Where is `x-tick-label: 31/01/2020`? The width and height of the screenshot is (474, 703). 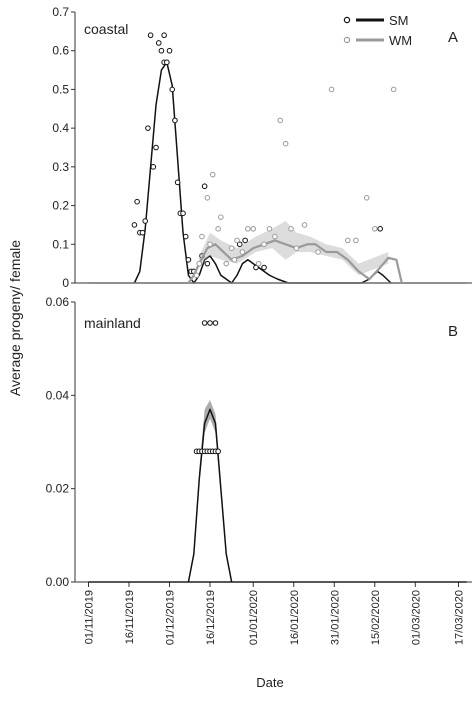 x-tick-label: 31/01/2020 is located at coordinates (335, 617).